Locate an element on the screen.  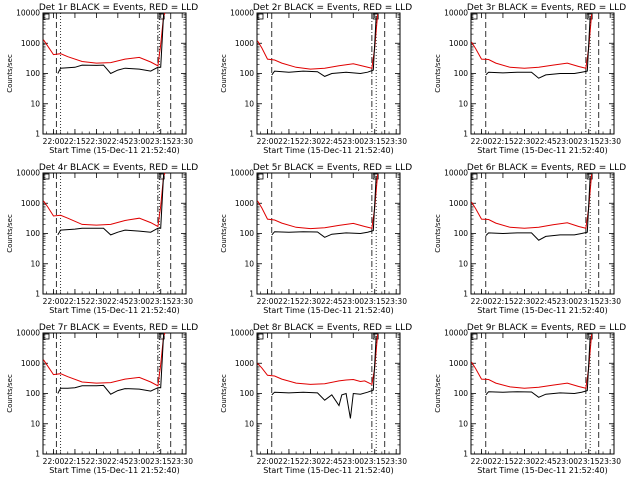
chart-title: Det 1r BLACK = Events, RED = LLD is located at coordinates (118, 8).